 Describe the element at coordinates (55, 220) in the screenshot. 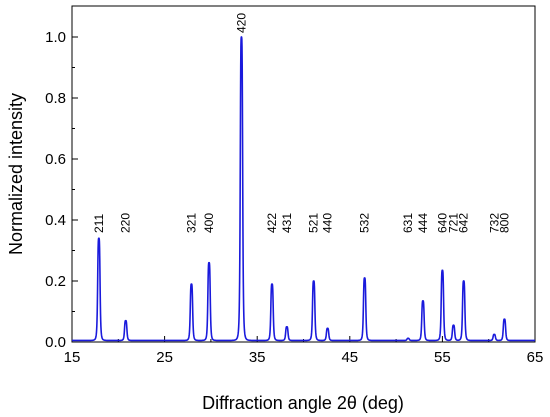

I see `y-tick-label: 0.4` at that location.